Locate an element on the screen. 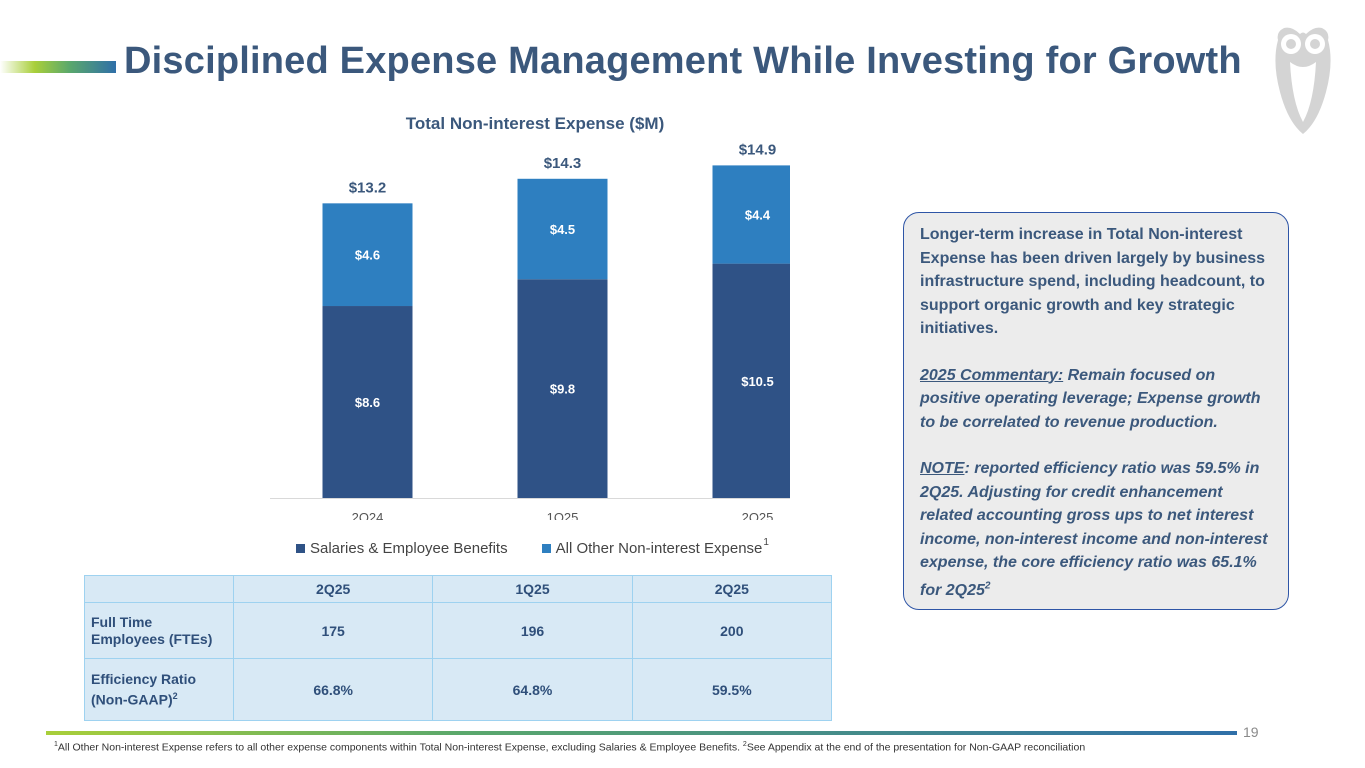 The image size is (1365, 768). bar-value-label: $4.6 is located at coordinates (367, 255).